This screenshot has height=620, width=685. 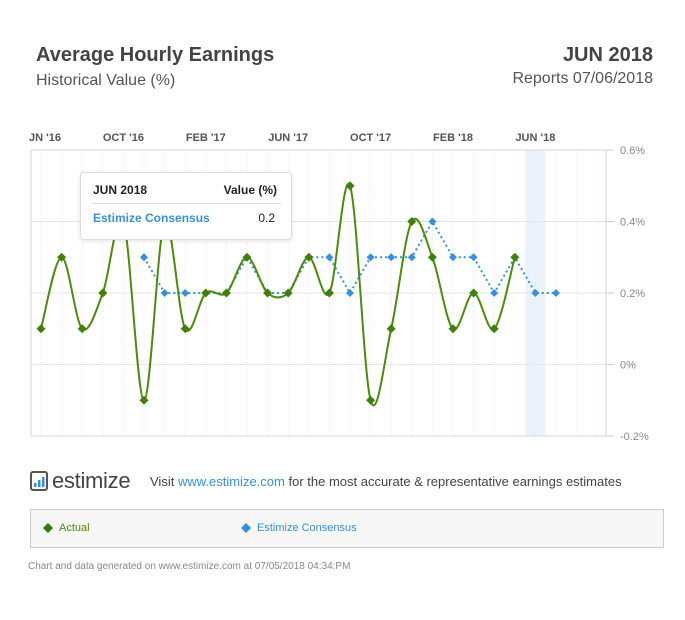 I want to click on actual-diamond-icon, so click(x=48, y=528).